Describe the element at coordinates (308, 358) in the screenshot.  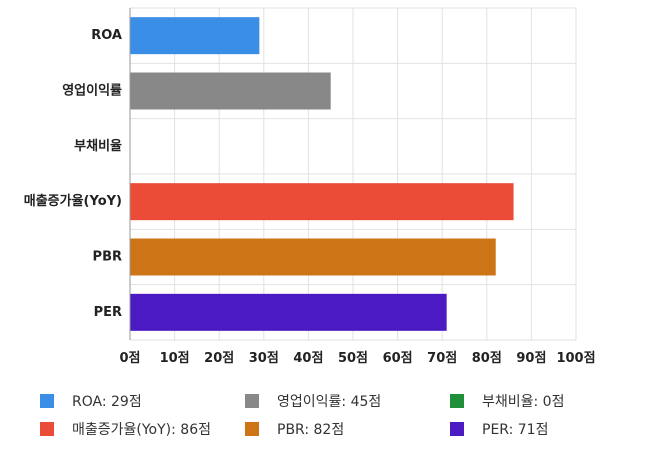
I see `x-tick-label: 40점` at that location.